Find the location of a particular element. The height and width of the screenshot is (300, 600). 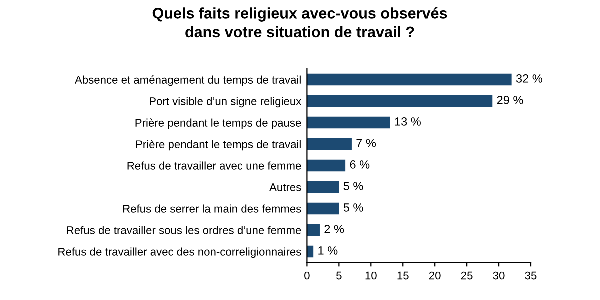

y-tick-label: Refus de travailler sous les ordres d’une femme is located at coordinates (184, 230).